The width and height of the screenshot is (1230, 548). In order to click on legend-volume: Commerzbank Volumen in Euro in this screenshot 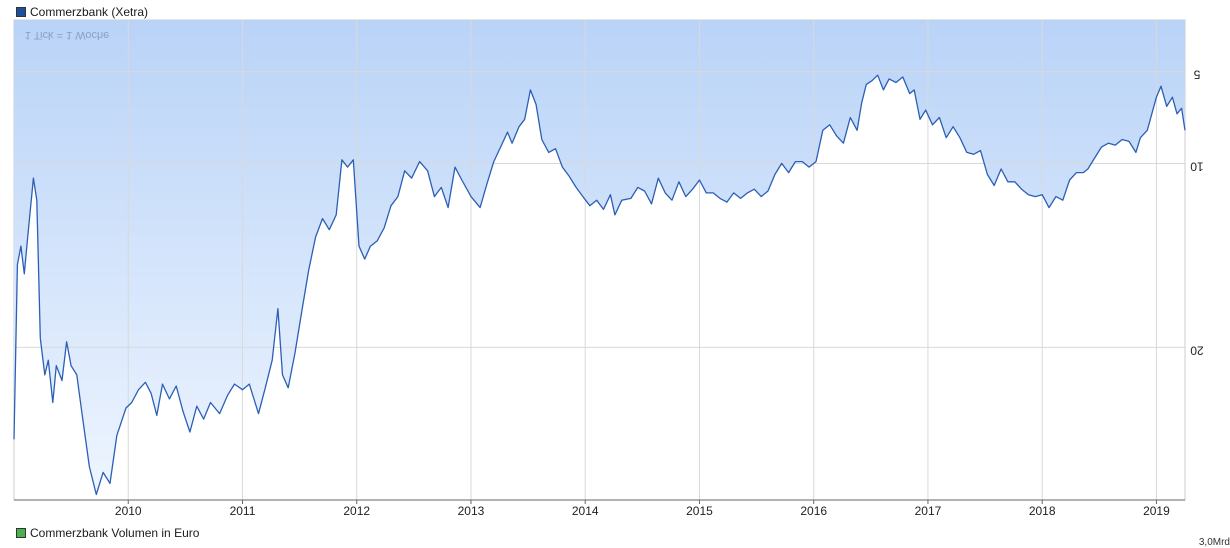, I will do `click(107, 533)`.